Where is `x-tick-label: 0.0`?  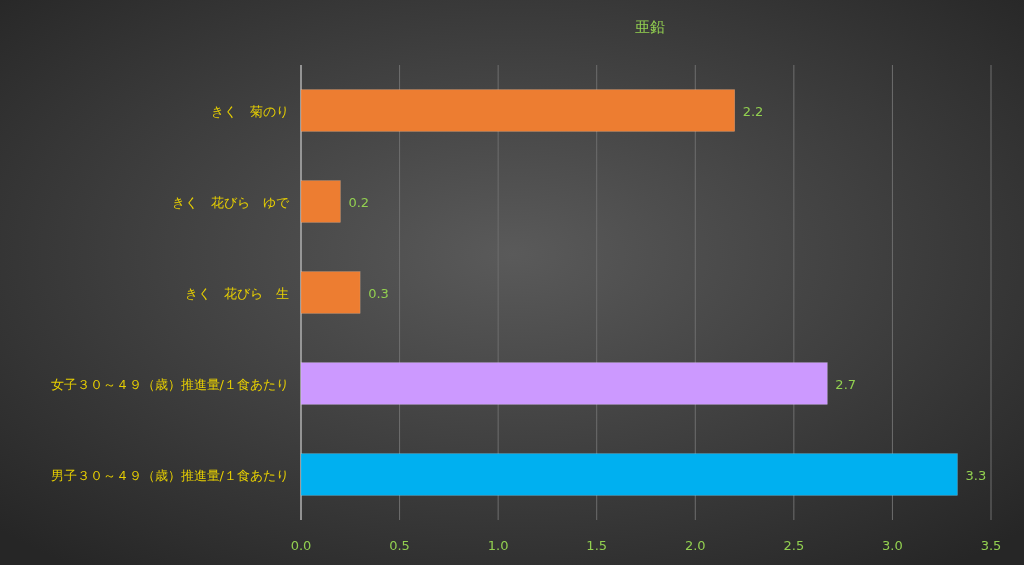
x-tick-label: 0.0 is located at coordinates (301, 545).